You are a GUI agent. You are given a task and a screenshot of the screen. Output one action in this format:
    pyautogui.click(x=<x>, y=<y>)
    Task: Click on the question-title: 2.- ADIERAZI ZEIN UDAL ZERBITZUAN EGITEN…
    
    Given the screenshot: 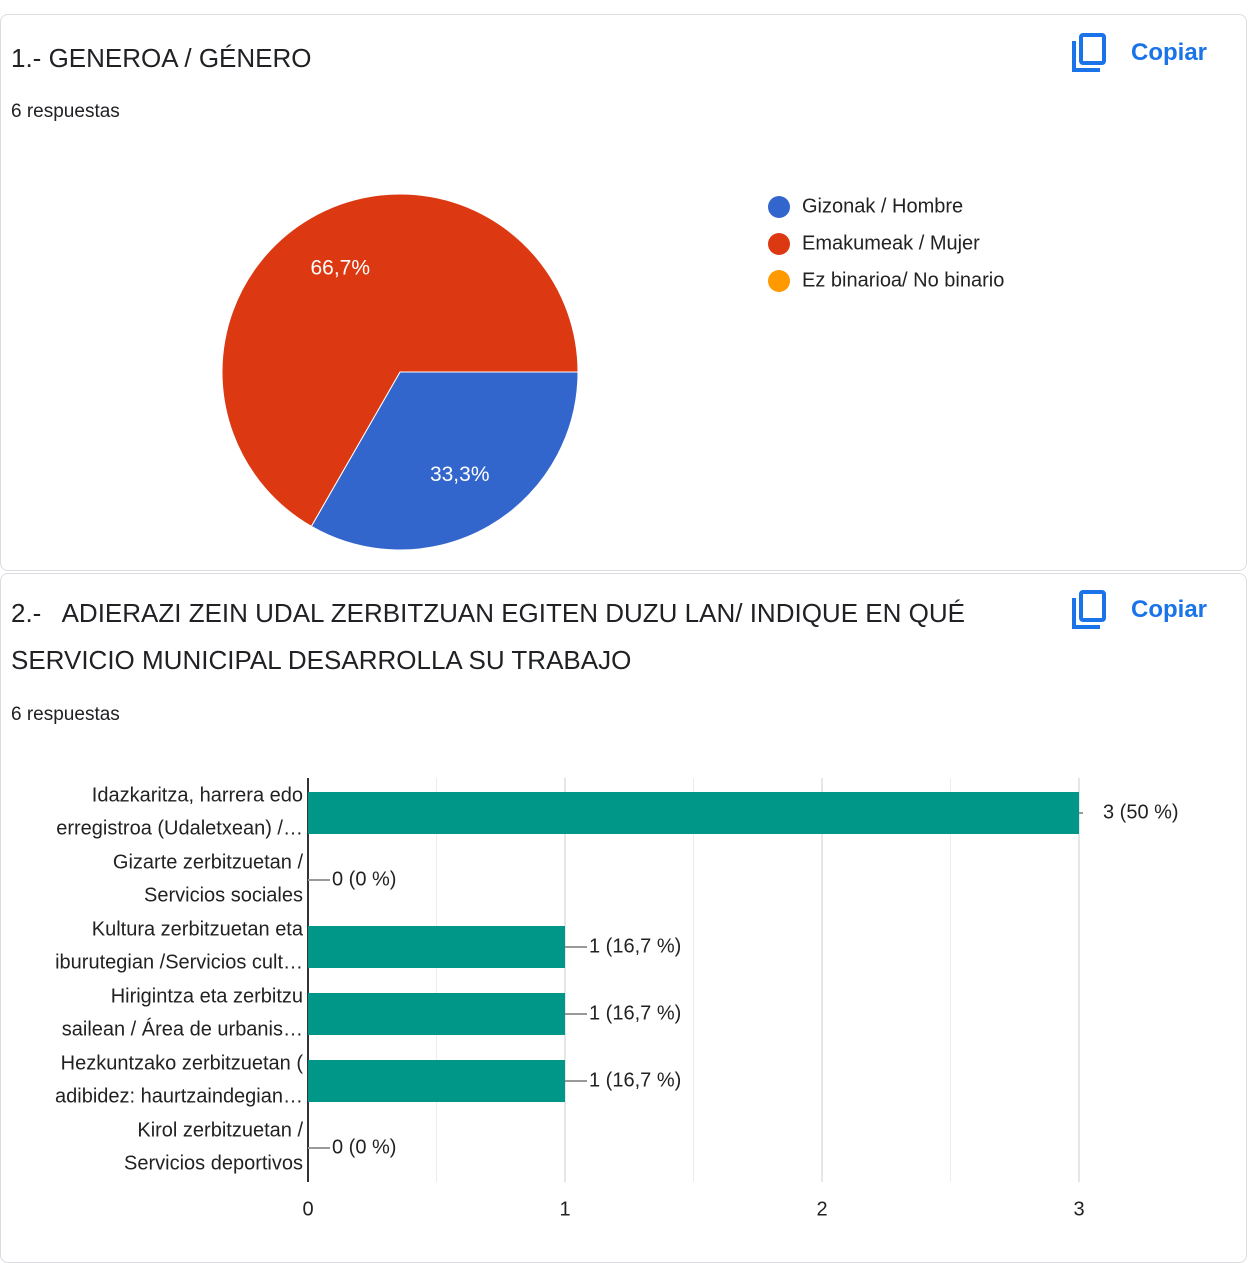 What is the action you would take?
    pyautogui.click(x=492, y=636)
    